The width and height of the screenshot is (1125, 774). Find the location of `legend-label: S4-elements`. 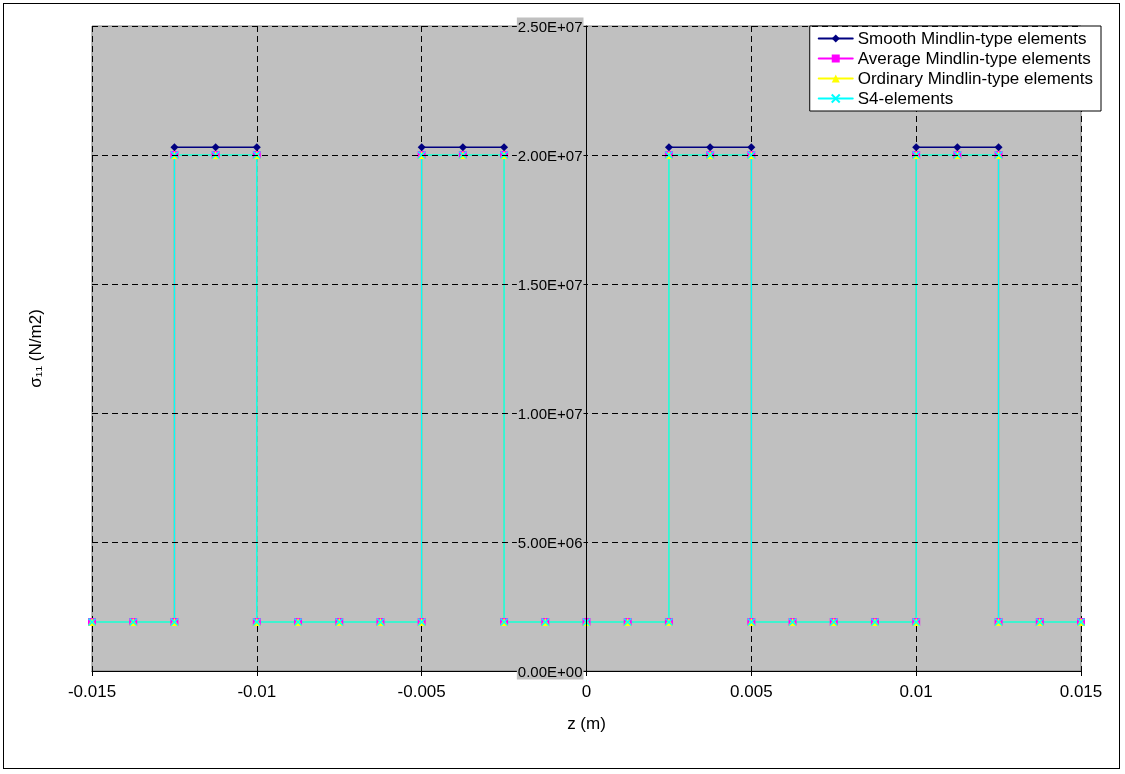

legend-label: S4-elements is located at coordinates (905, 98).